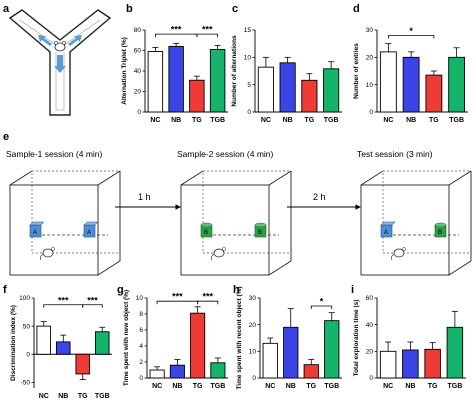 This screenshot has width=474, height=402. Describe the element at coordinates (236, 290) in the screenshot. I see `panel-label-h: h` at that location.